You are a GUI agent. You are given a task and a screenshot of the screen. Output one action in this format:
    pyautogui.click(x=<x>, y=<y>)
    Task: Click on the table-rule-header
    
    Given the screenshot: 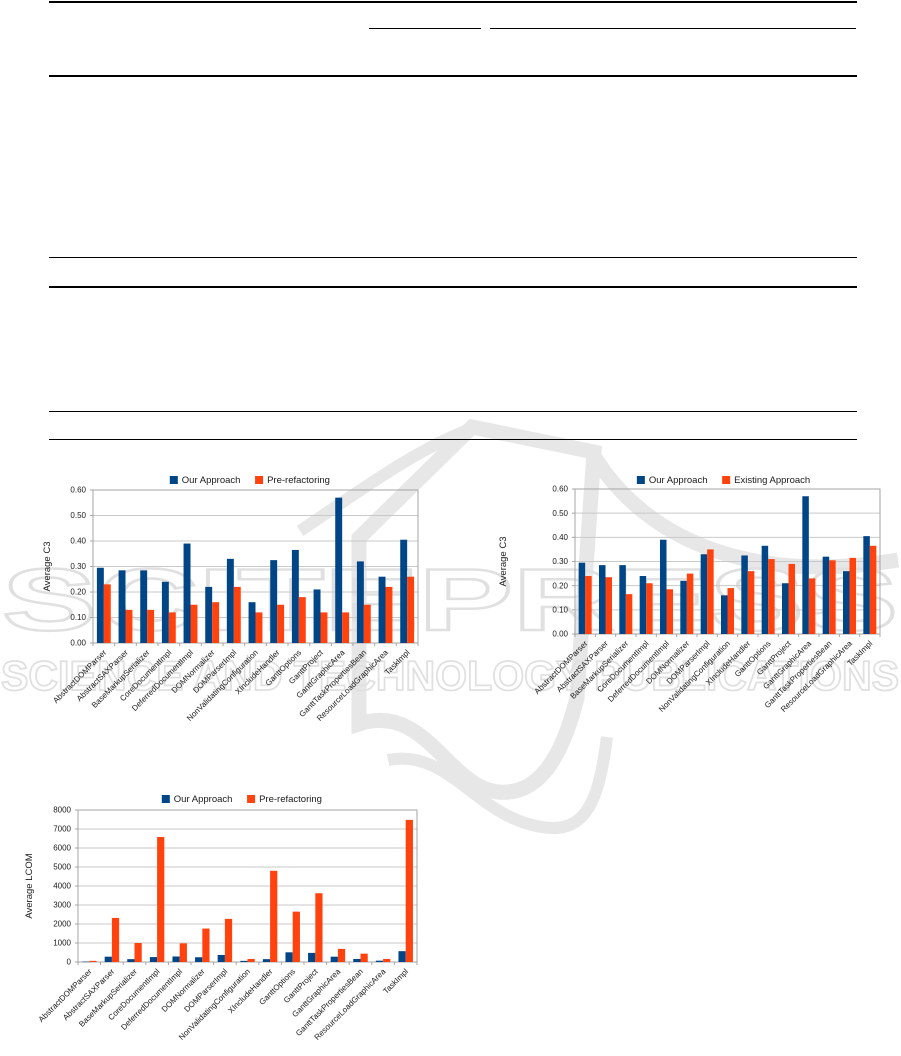 What is the action you would take?
    pyautogui.click(x=453, y=76)
    